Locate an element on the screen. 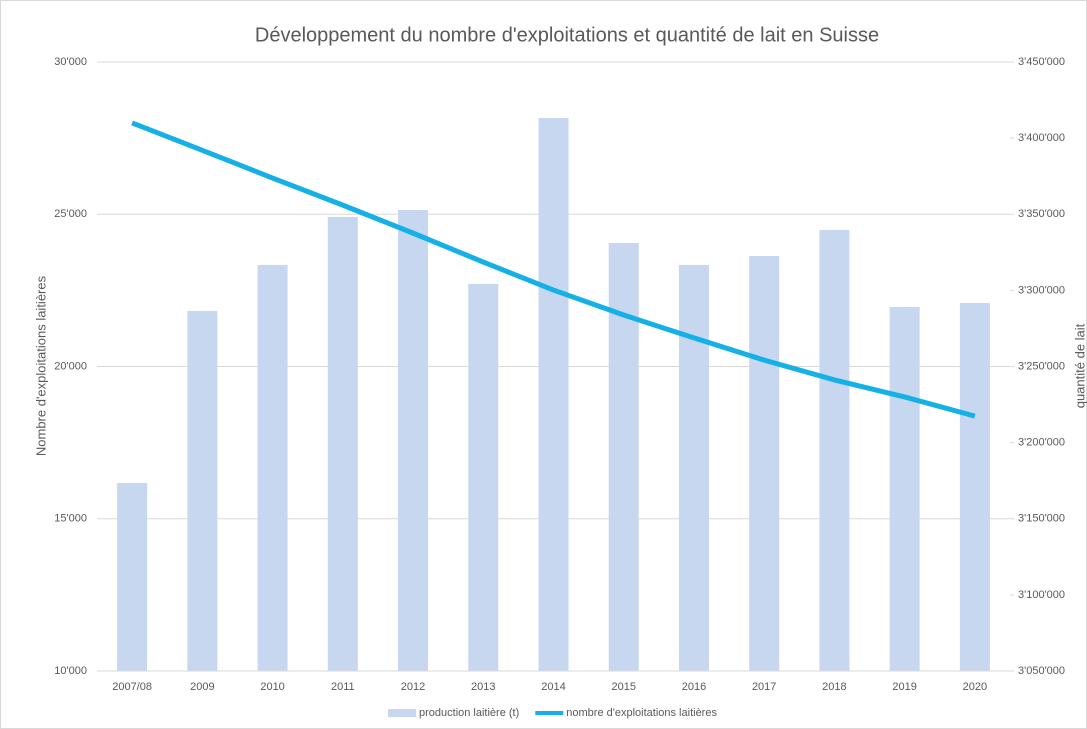  y2-tick-label: 3'350'000 is located at coordinates (1041, 214).